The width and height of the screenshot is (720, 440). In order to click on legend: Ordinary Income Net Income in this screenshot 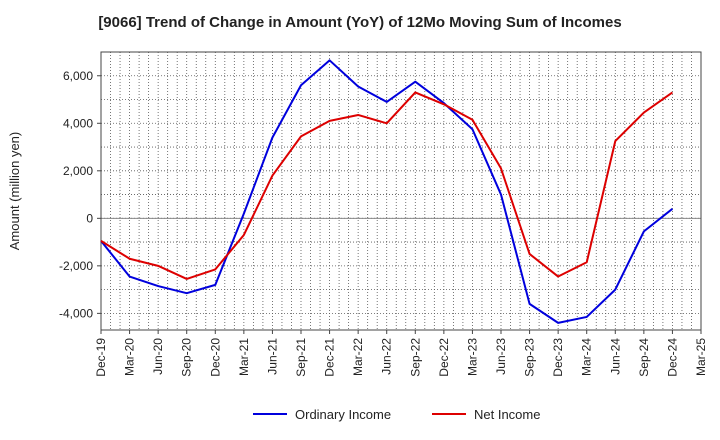, I will do `click(396, 414)`.